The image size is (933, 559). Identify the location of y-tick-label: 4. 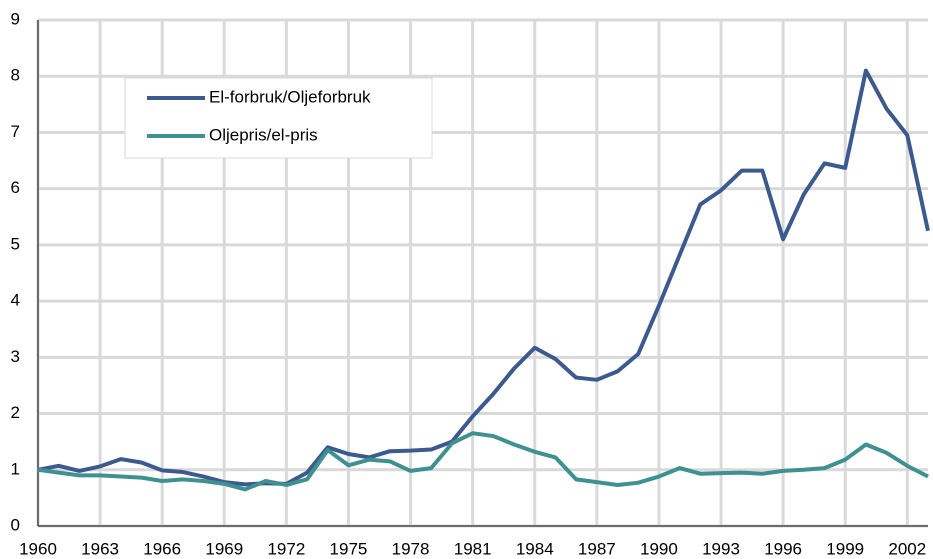
(15, 300).